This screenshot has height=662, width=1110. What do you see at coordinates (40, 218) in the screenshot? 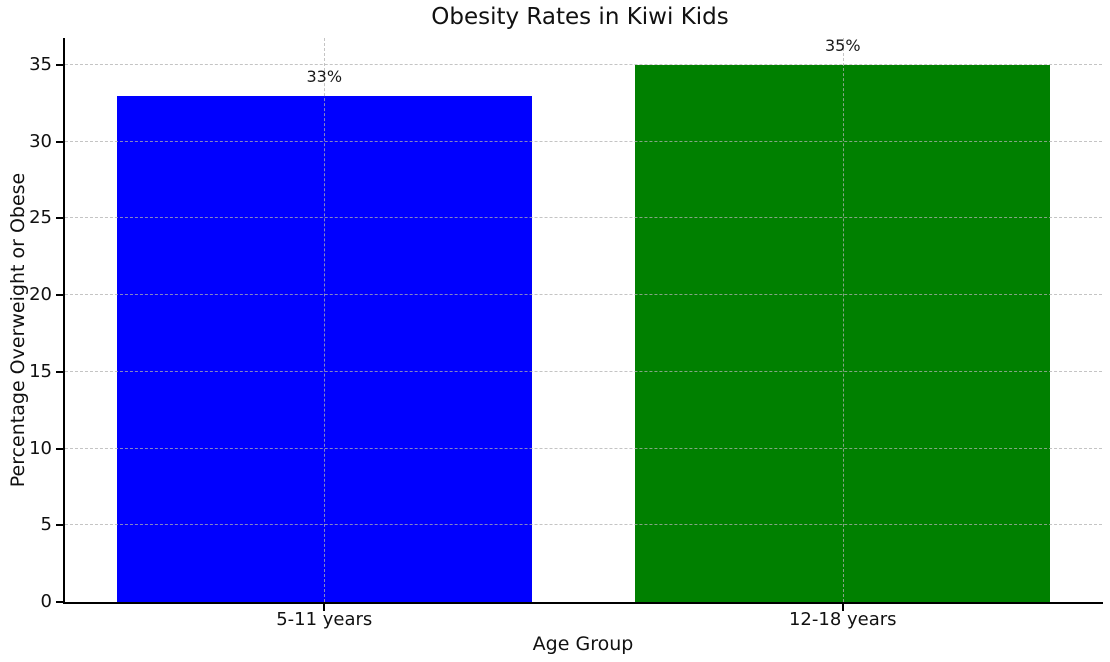
I see `y-tick-label: 25` at bounding box center [40, 218].